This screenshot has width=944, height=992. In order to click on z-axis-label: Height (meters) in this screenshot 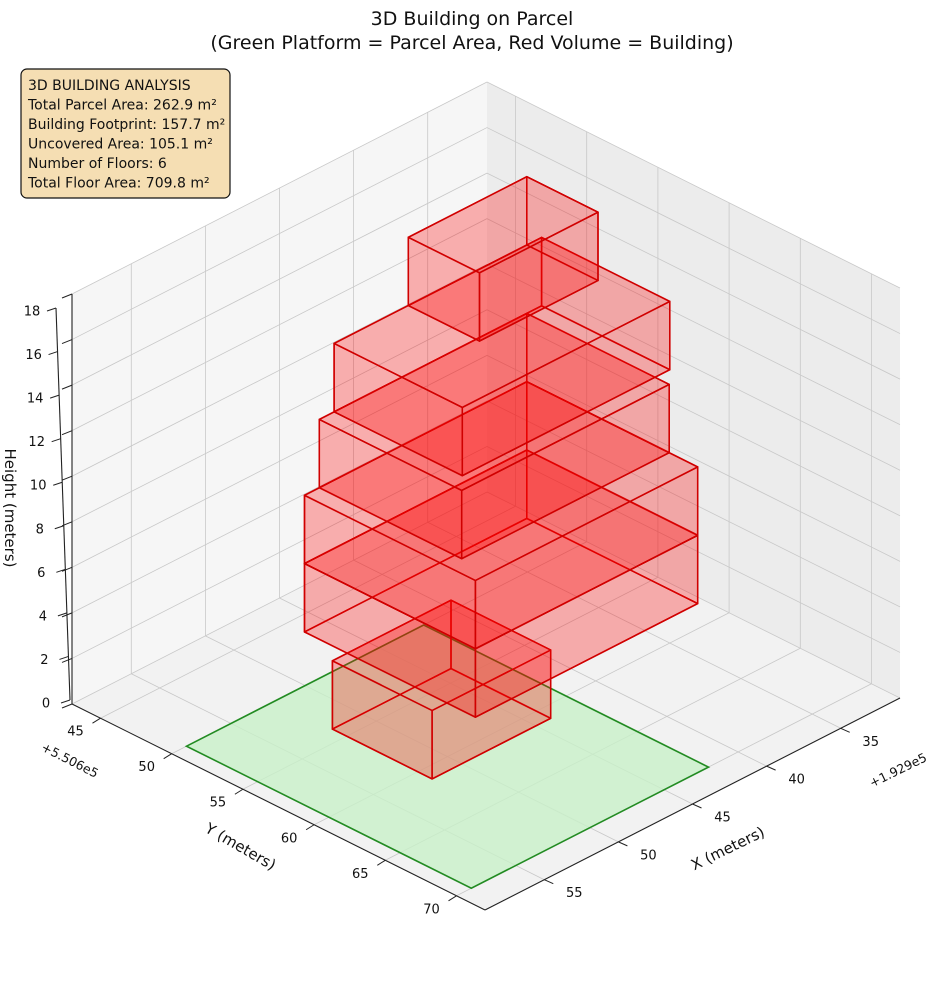, I will do `click(10, 508)`.